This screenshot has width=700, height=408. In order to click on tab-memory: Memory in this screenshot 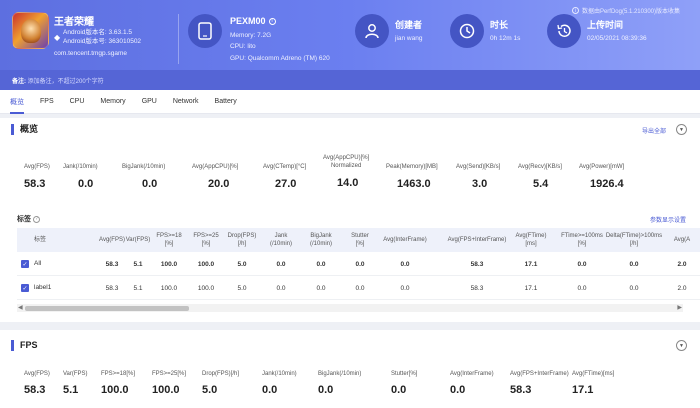, I will do `click(113, 101)`.